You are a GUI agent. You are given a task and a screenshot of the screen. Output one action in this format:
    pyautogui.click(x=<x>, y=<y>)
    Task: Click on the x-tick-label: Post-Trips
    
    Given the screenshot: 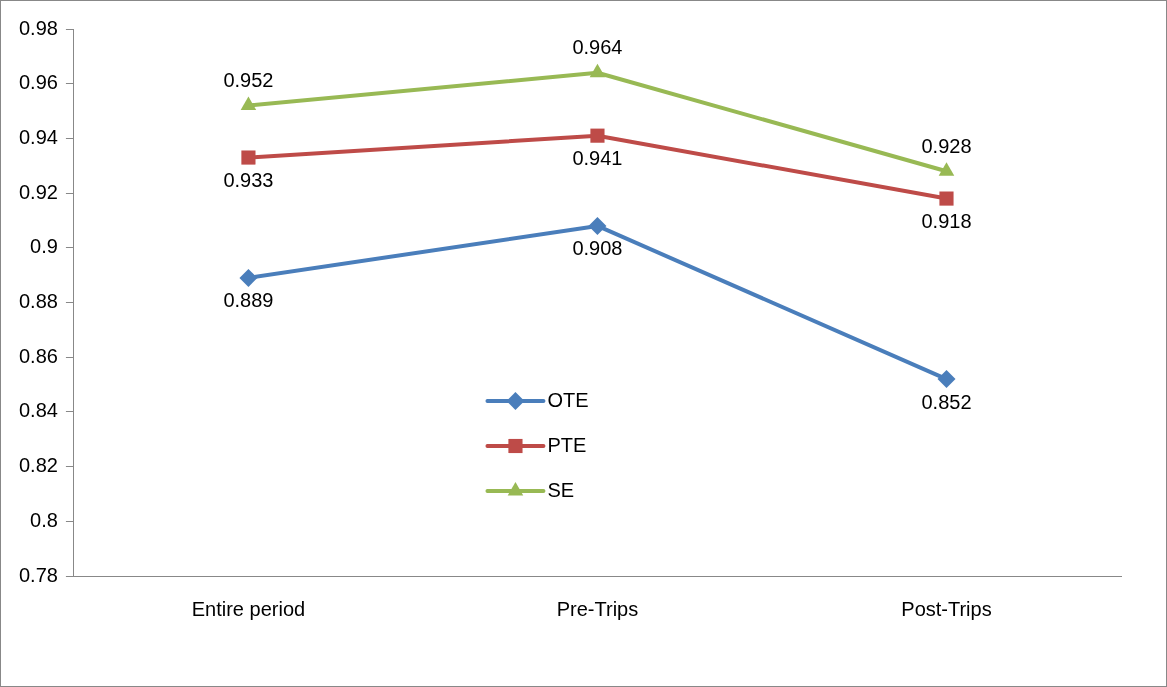 What is the action you would take?
    pyautogui.click(x=946, y=608)
    